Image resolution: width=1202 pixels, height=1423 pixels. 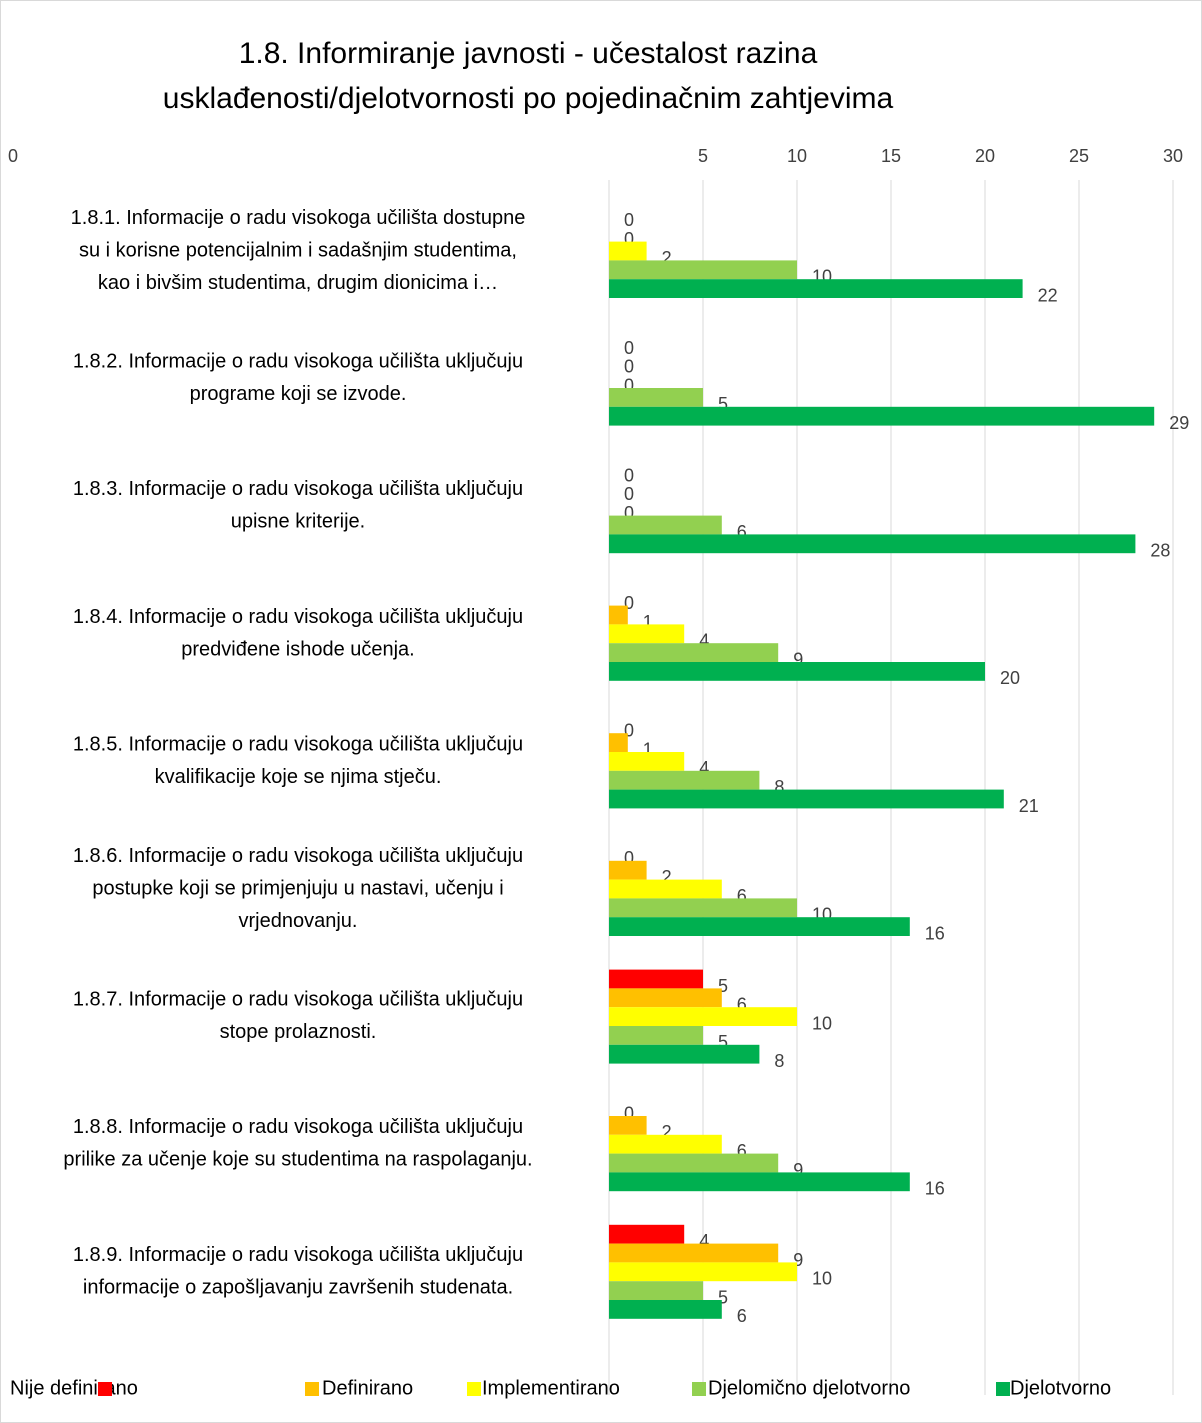 What do you see at coordinates (703, 156) in the screenshot?
I see `x-tick-label: 5` at bounding box center [703, 156].